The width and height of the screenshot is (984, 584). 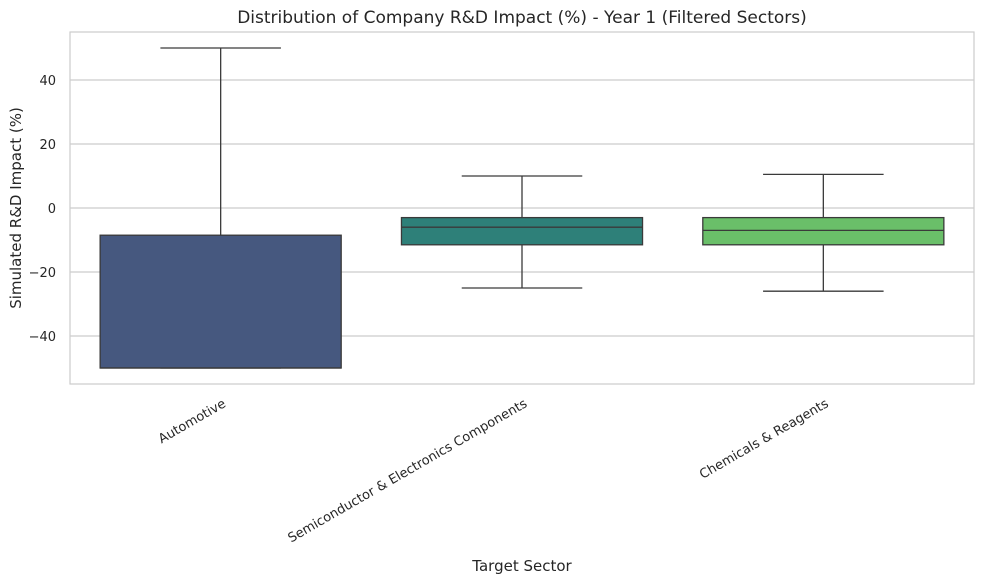 What do you see at coordinates (764, 439) in the screenshot?
I see `x-tick-label: Chemicals & Reagents` at bounding box center [764, 439].